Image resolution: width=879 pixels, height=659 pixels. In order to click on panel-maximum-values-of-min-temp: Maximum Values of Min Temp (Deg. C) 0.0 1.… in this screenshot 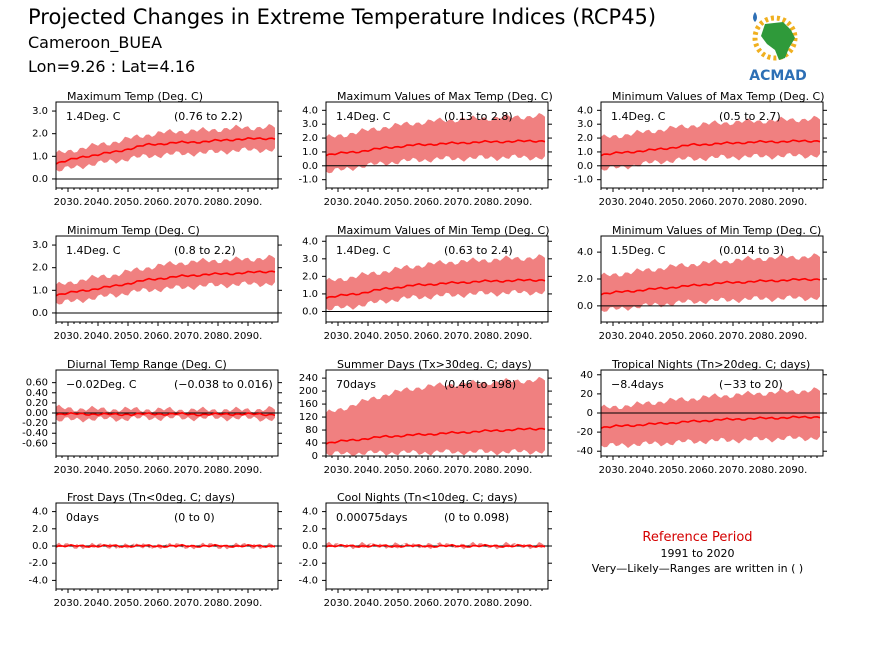, I will do `click(415, 289)`.